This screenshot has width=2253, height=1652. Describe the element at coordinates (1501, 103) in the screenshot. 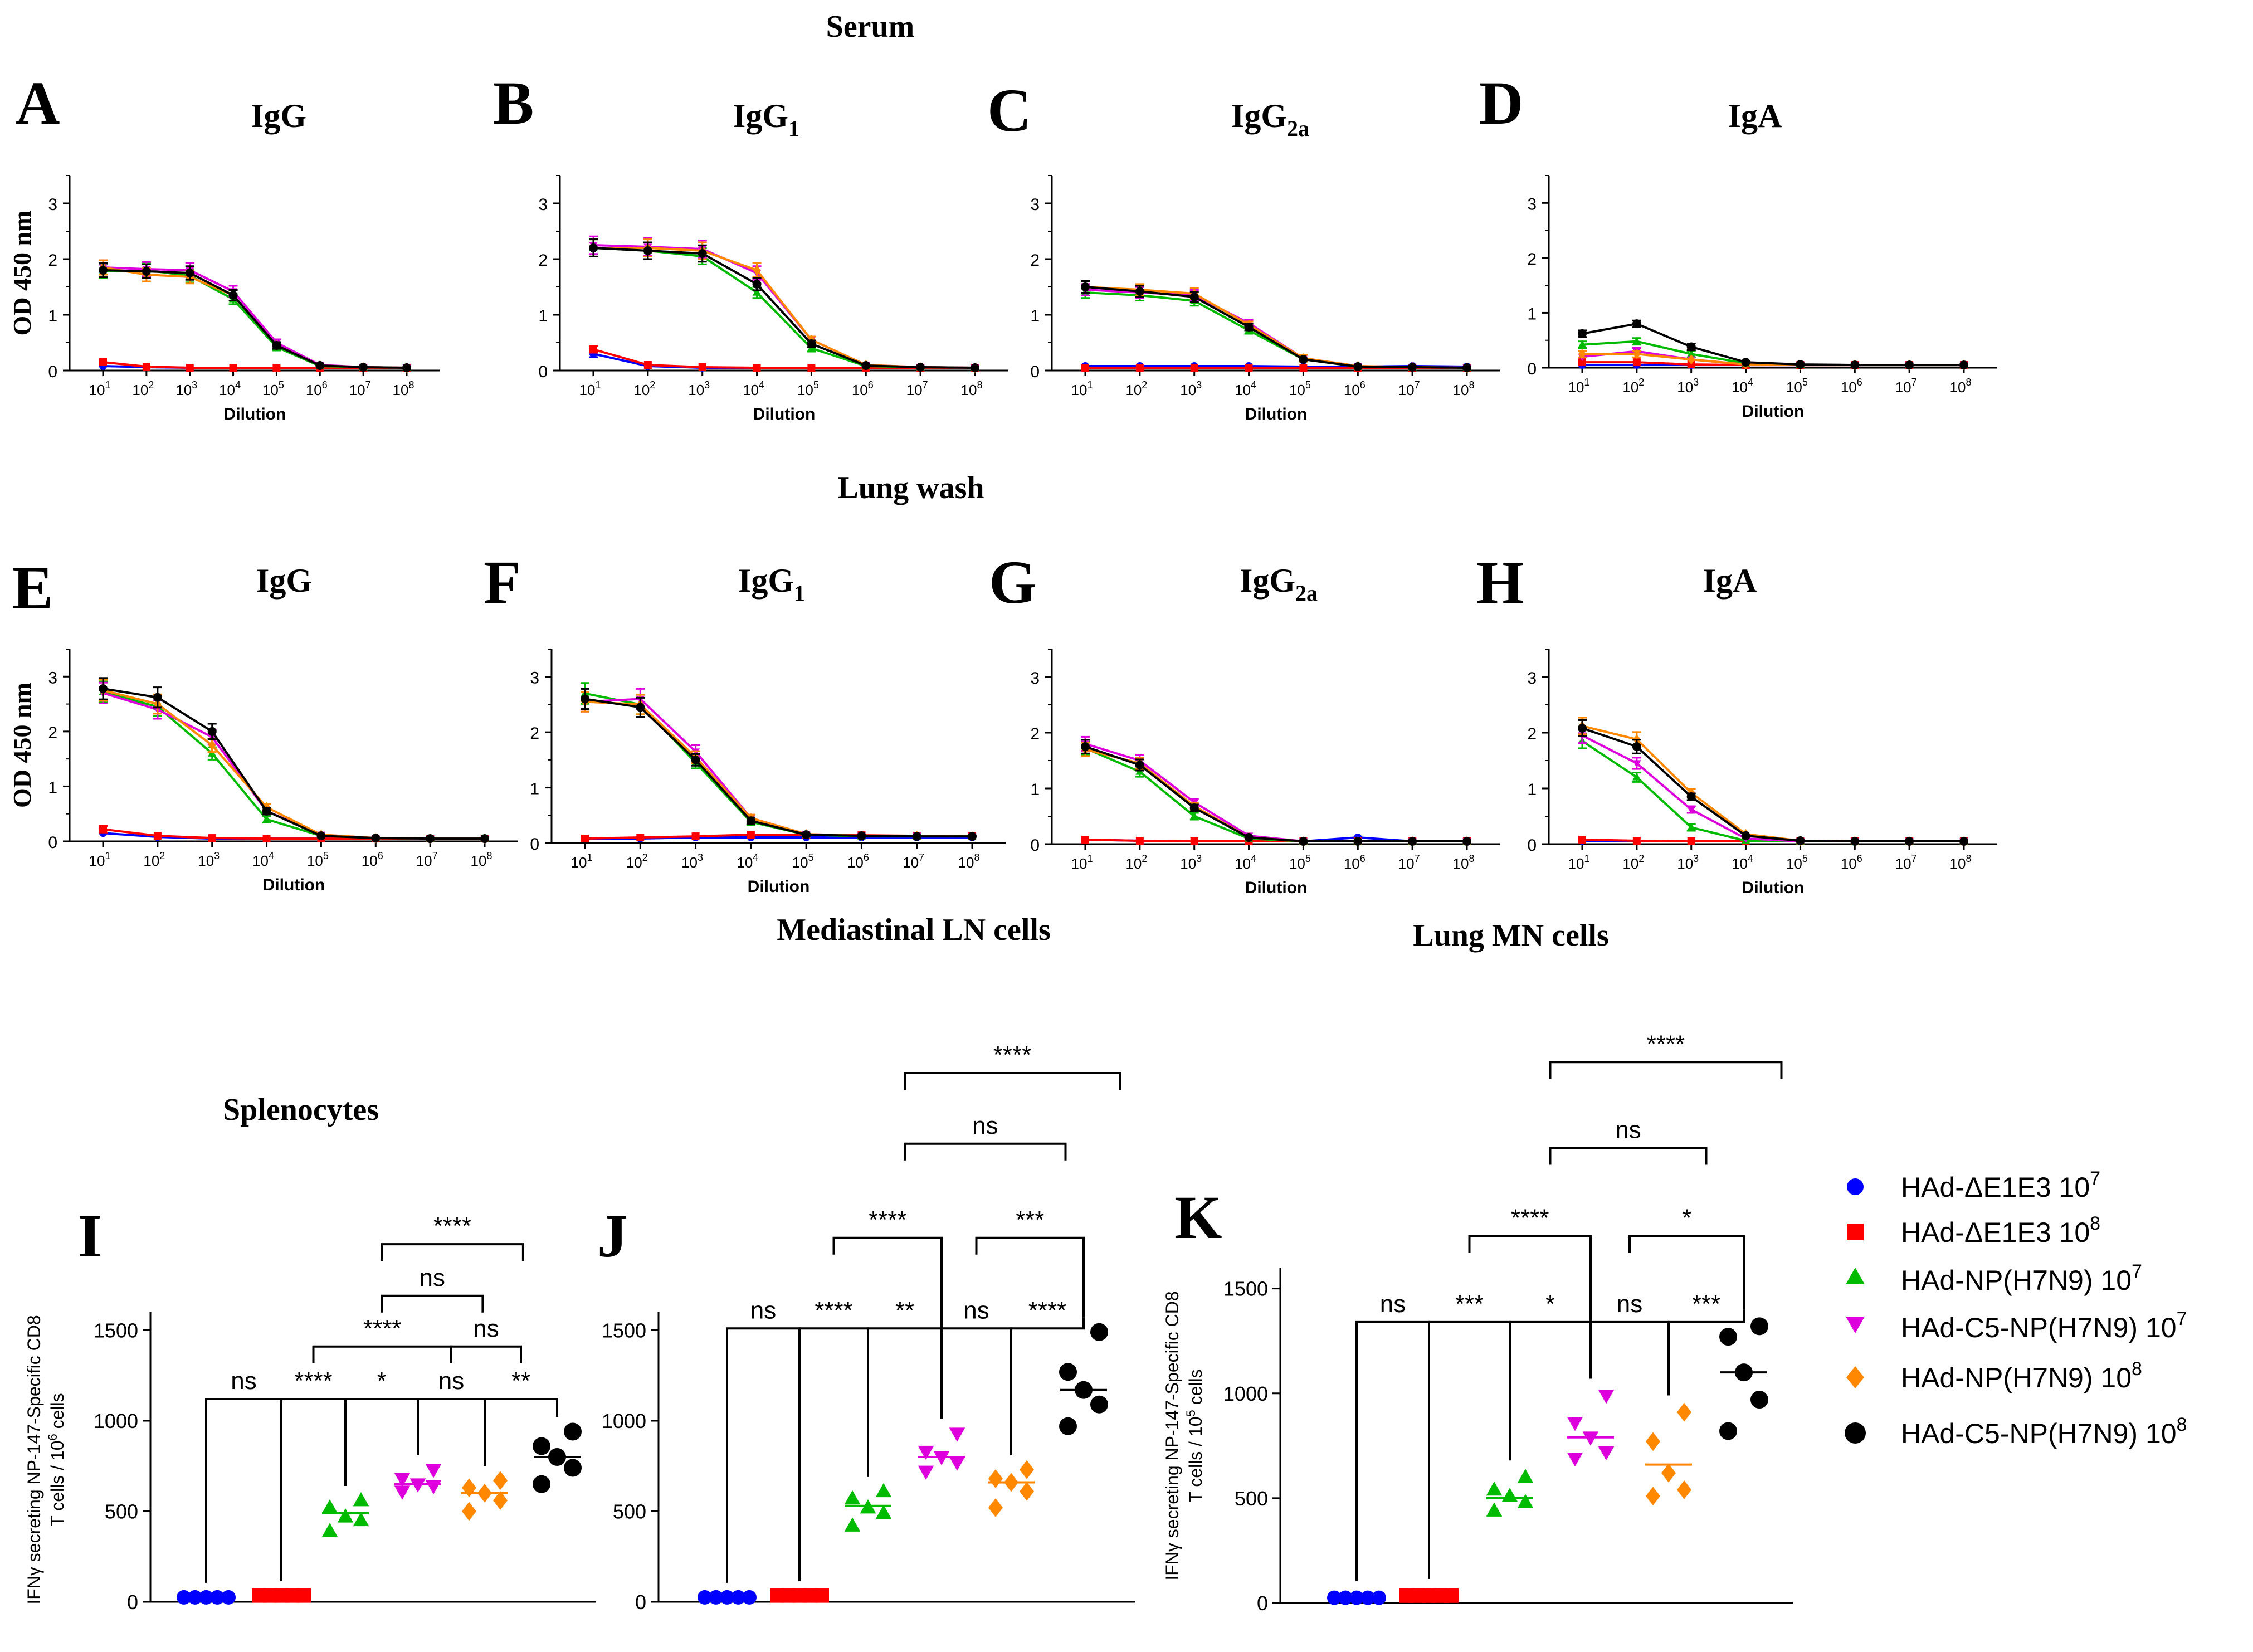

I see `panel-letter-d: D` at that location.